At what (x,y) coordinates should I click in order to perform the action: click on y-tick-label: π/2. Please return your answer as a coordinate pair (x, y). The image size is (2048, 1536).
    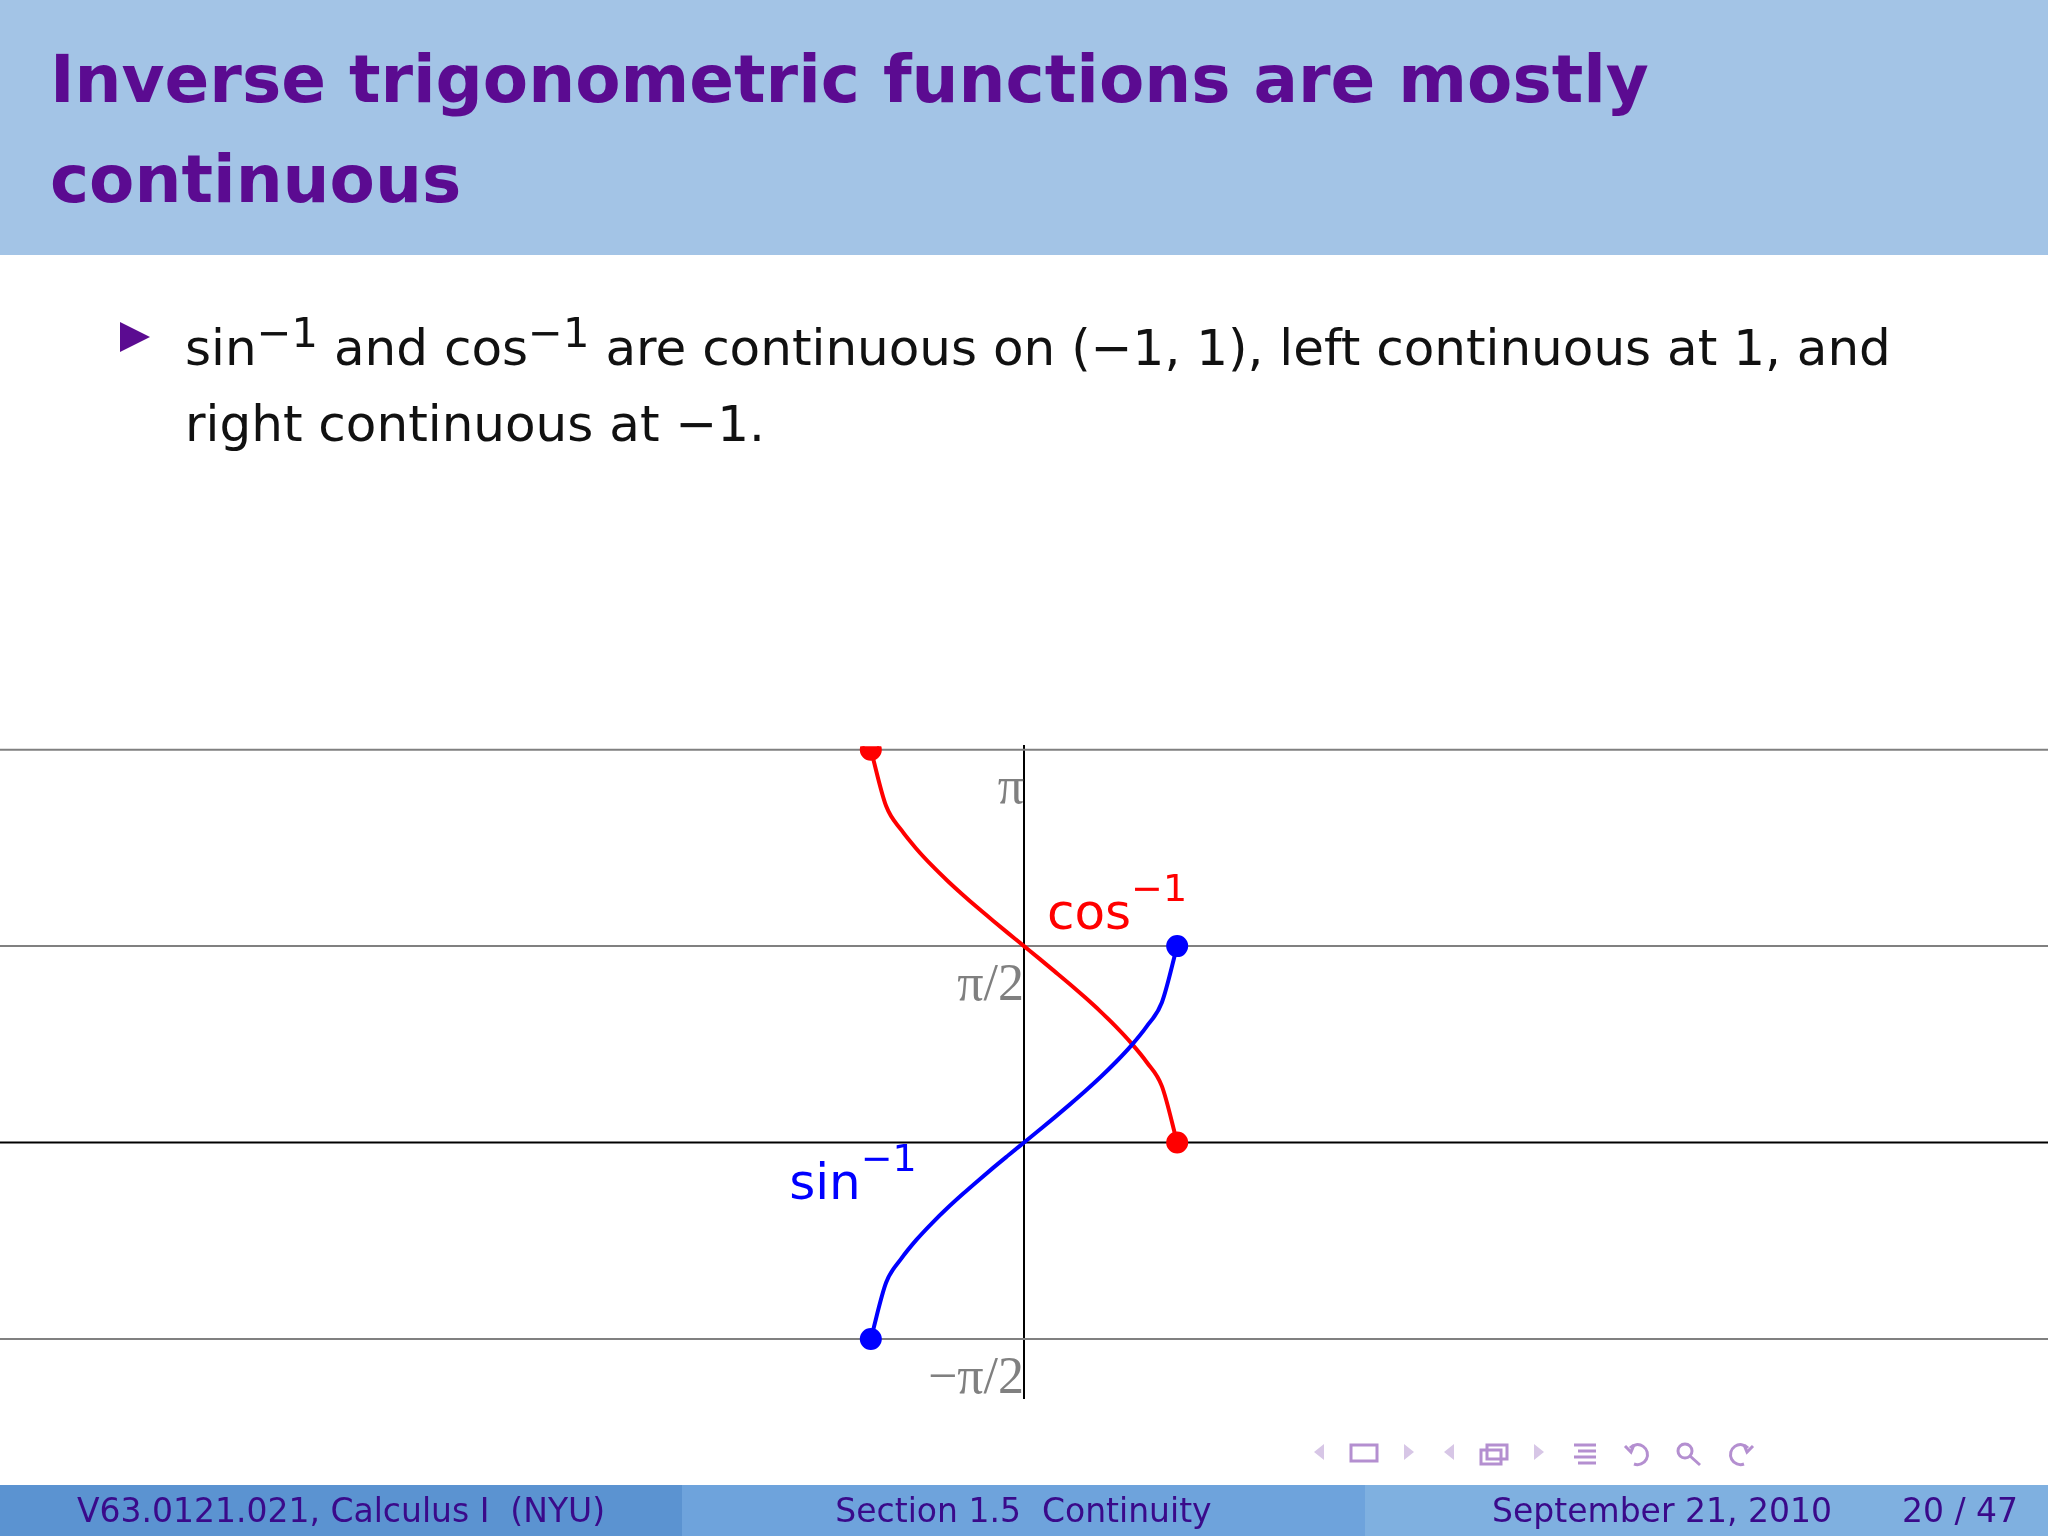
    Looking at the image, I should click on (990, 982).